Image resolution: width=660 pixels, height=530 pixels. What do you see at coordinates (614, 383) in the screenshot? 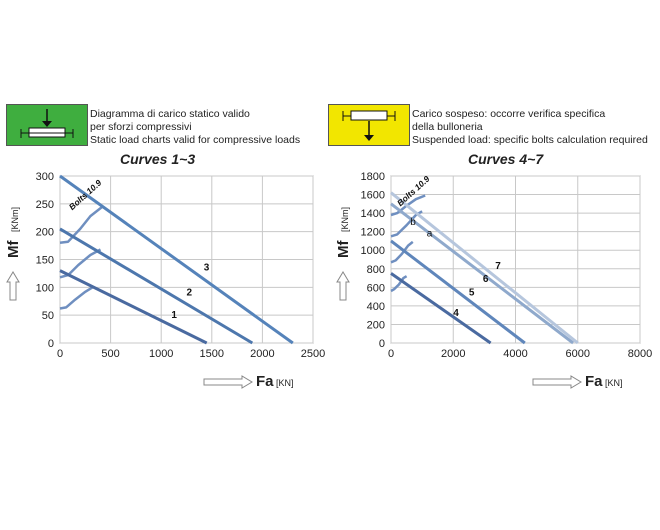
I see `right-x-axis-unit: [KN]` at bounding box center [614, 383].